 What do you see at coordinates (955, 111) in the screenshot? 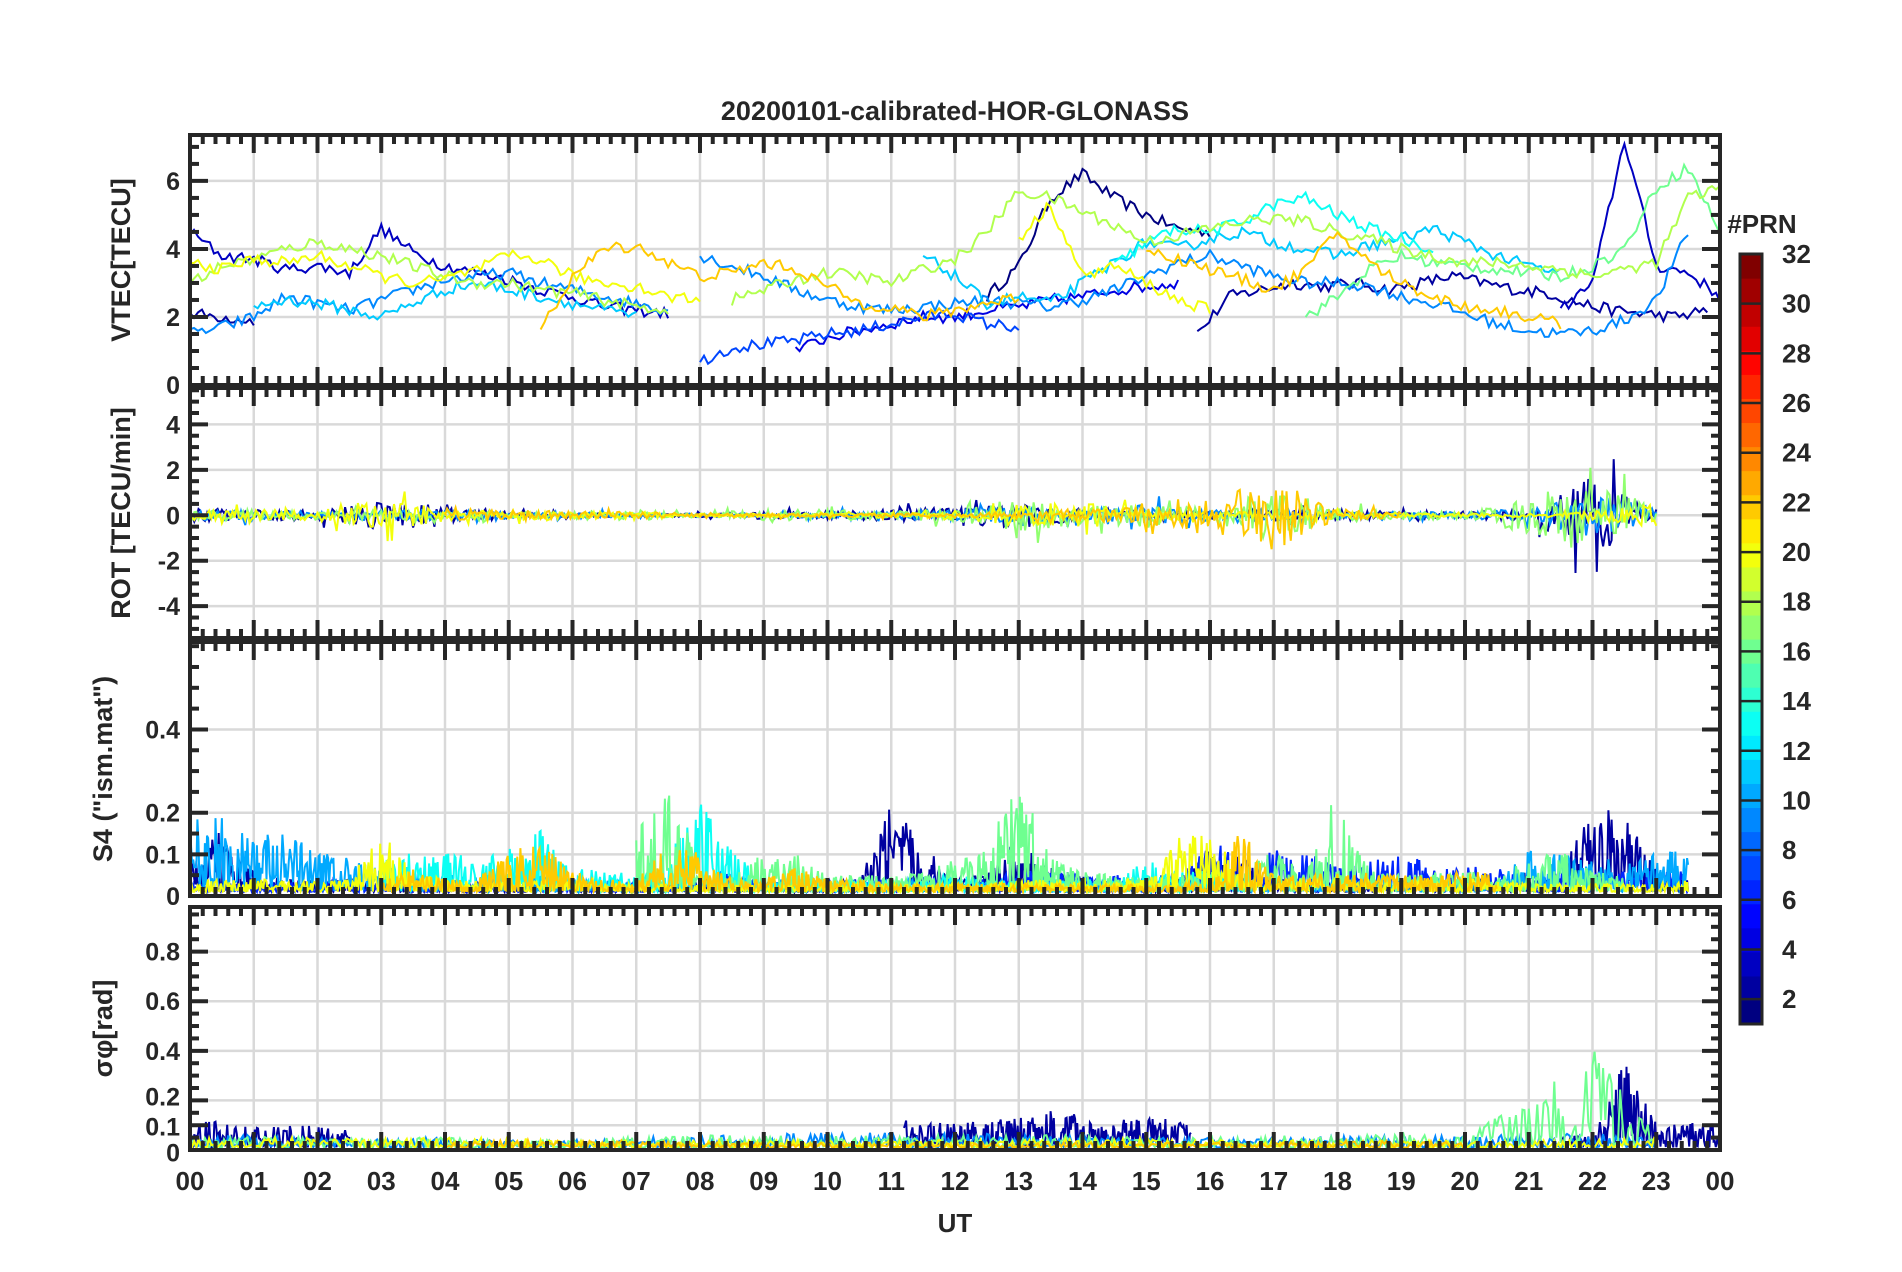
I see `chart-title: 20200101-calibrated-HOR-GLONASS` at bounding box center [955, 111].